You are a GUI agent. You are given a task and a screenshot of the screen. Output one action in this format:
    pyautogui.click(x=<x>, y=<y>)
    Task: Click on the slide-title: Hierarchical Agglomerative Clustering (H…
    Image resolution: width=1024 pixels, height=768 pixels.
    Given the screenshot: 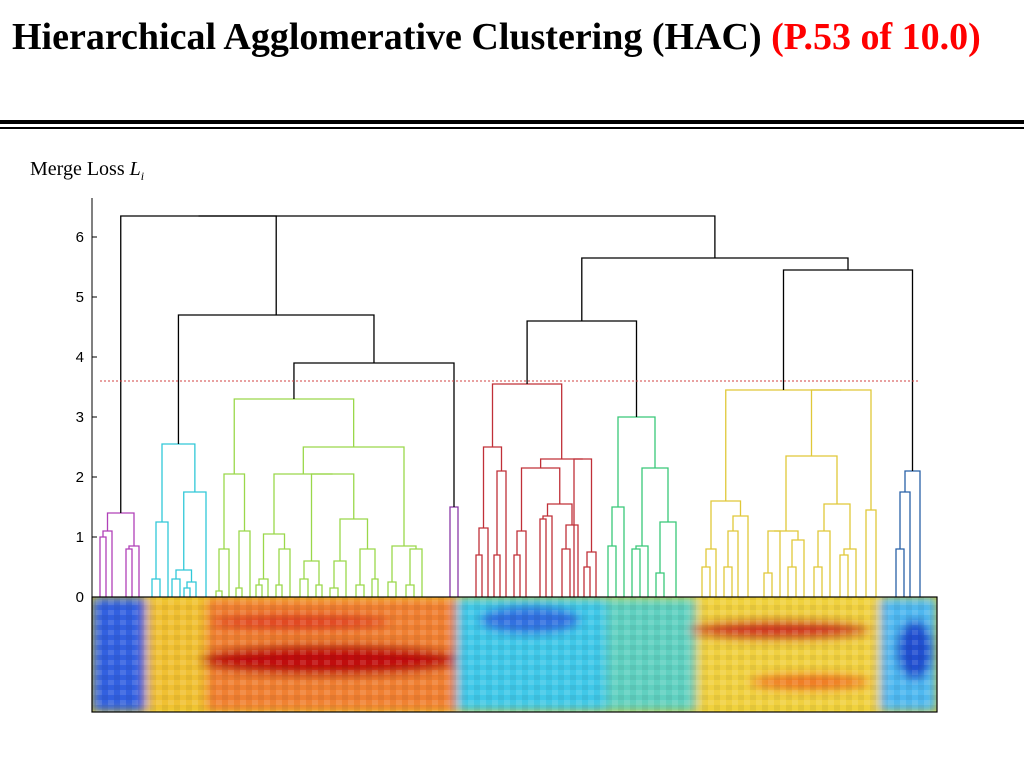 What is the action you would take?
    pyautogui.click(x=512, y=37)
    